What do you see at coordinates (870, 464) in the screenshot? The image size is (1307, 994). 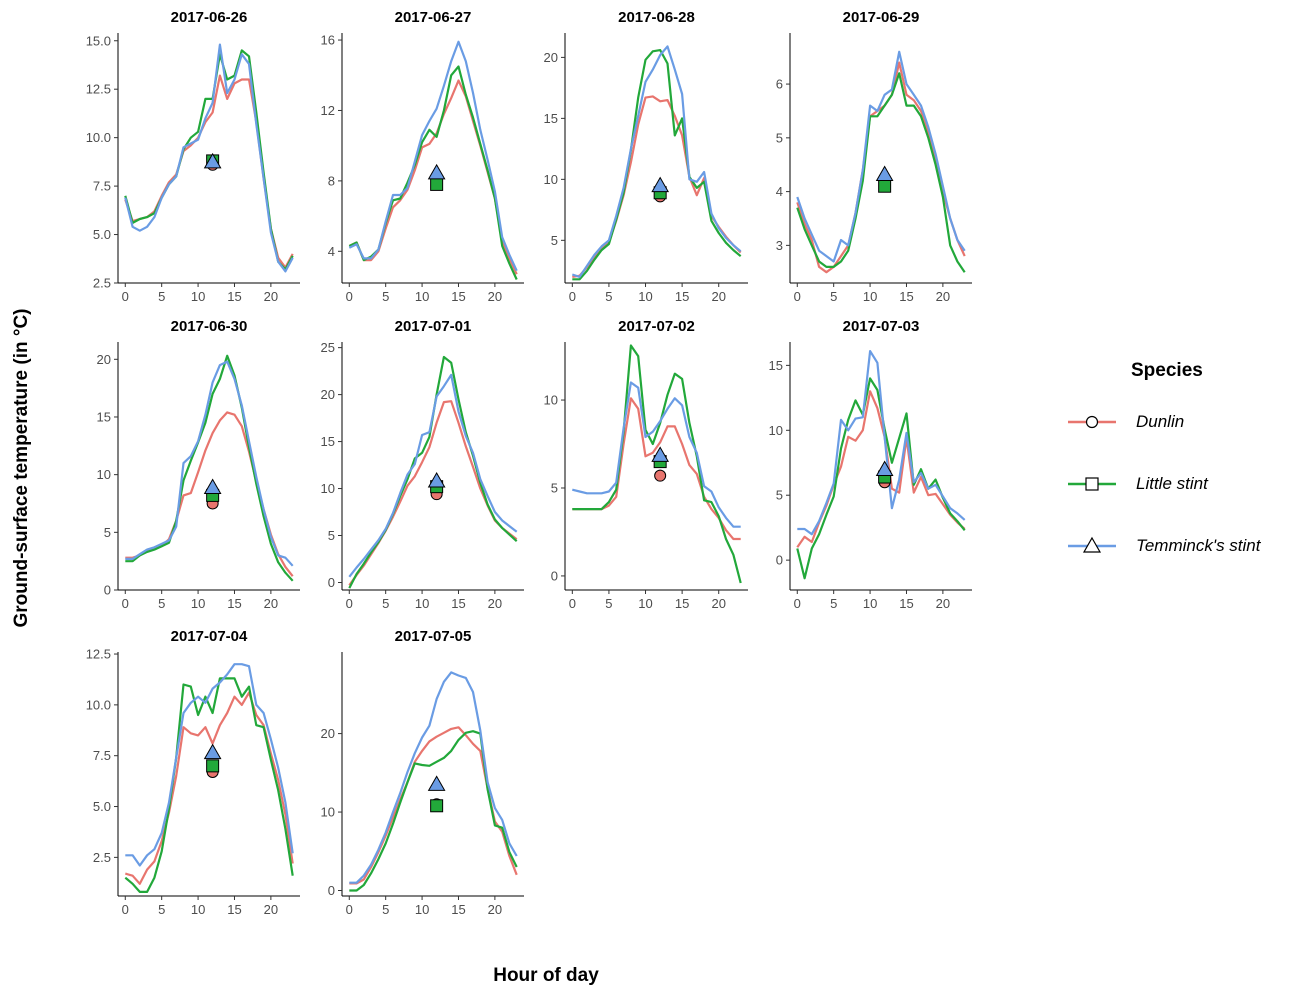 I see `panel-2017-07-03: 2017-07-03 0 5 10 15 0 5 10 15 20` at bounding box center [870, 464].